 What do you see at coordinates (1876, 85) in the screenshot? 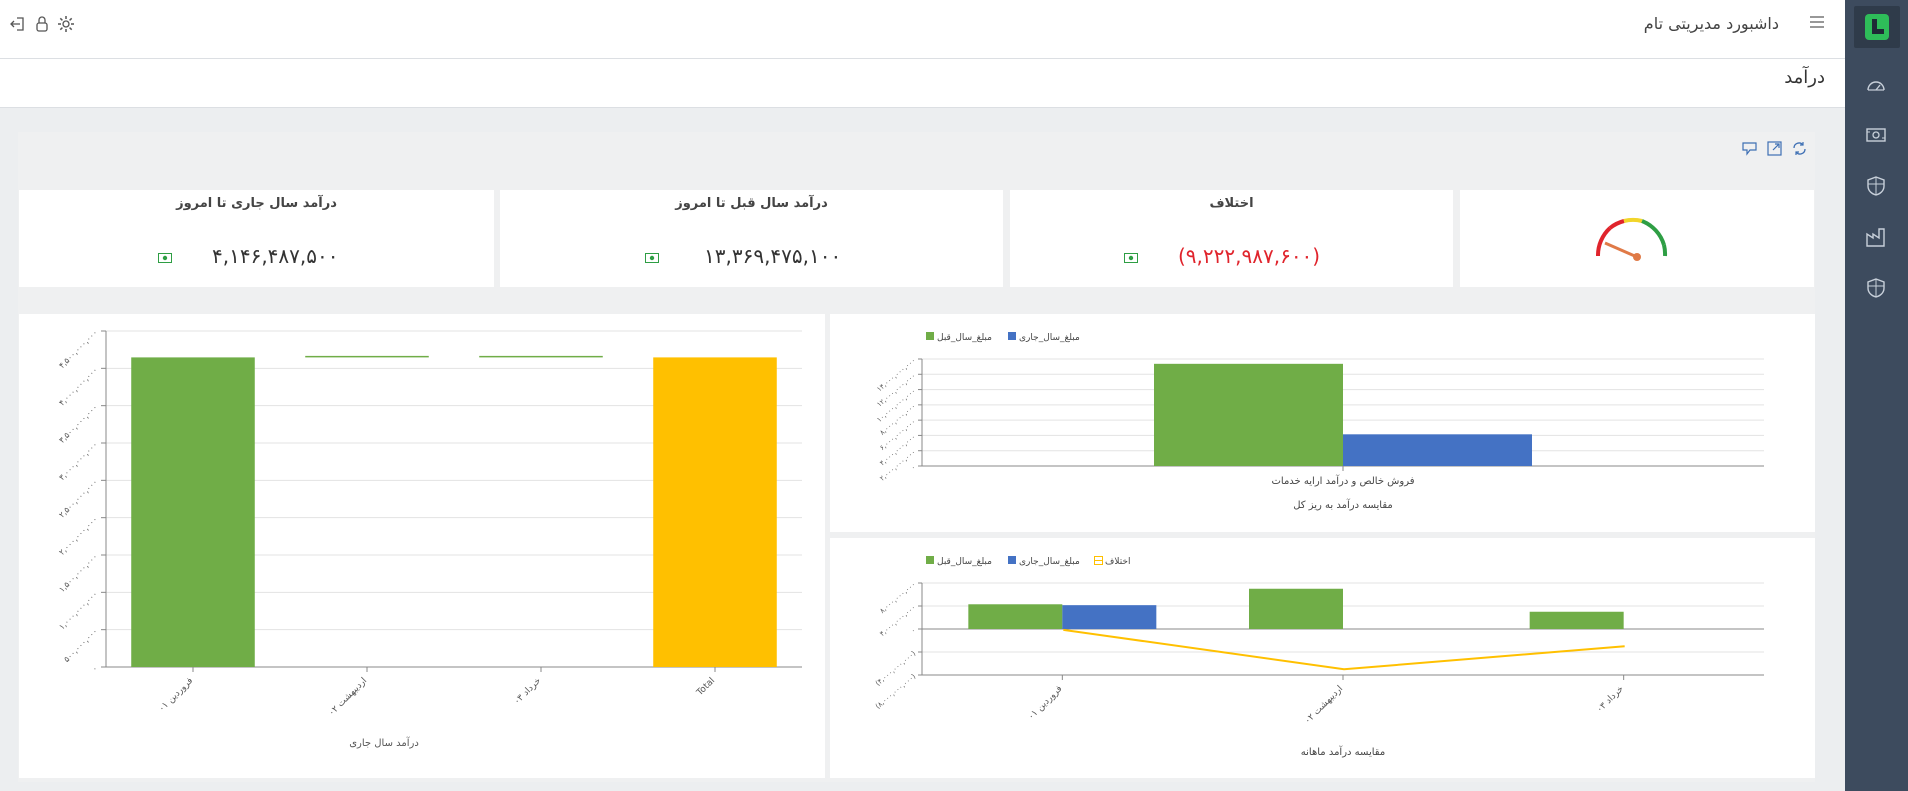
I see `gauge-icon` at bounding box center [1876, 85].